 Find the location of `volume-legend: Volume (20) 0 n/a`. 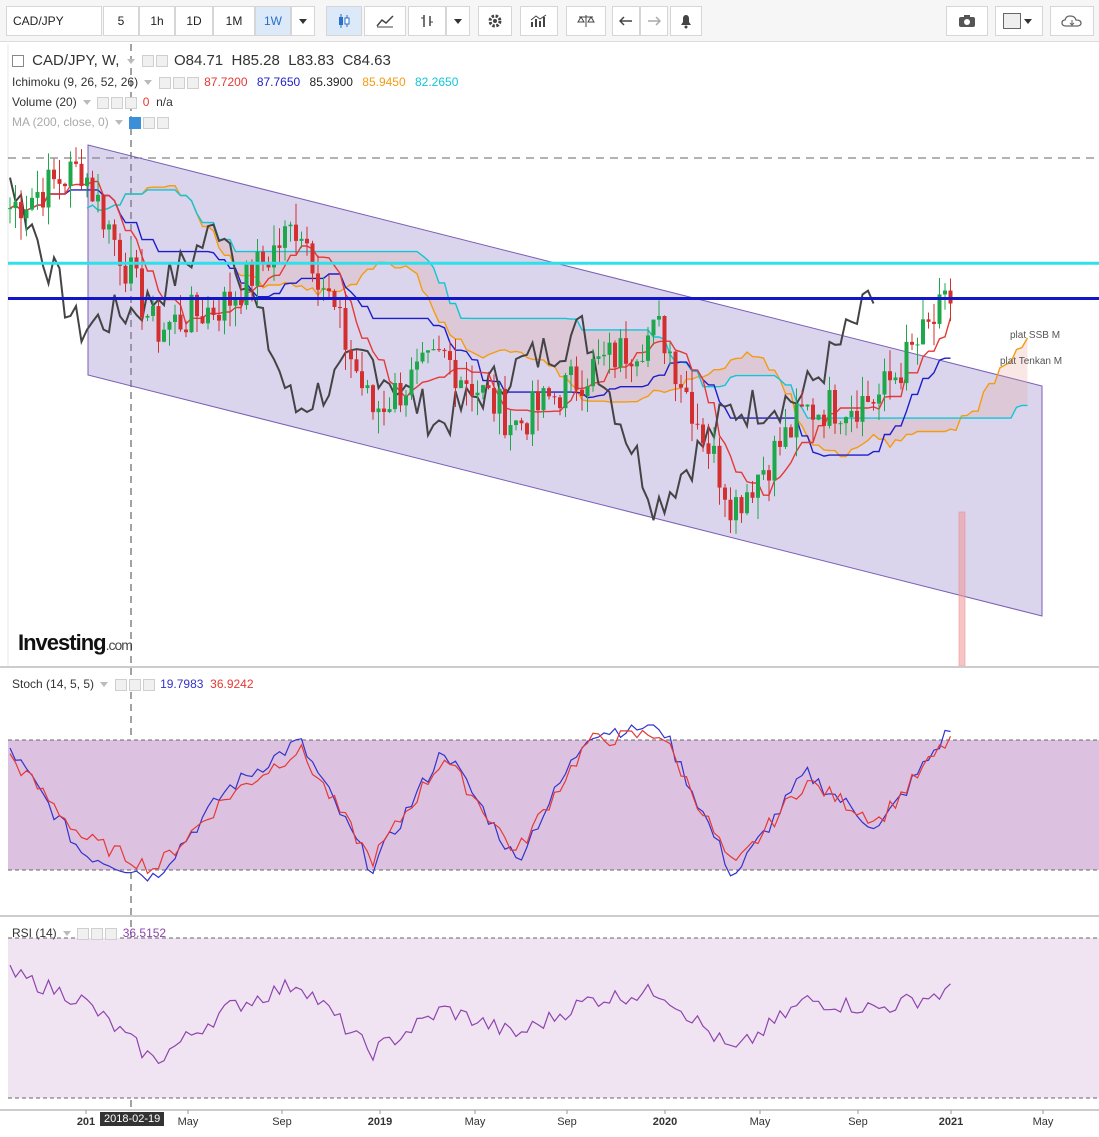

volume-legend: Volume (20) 0 n/a is located at coordinates (92, 102).